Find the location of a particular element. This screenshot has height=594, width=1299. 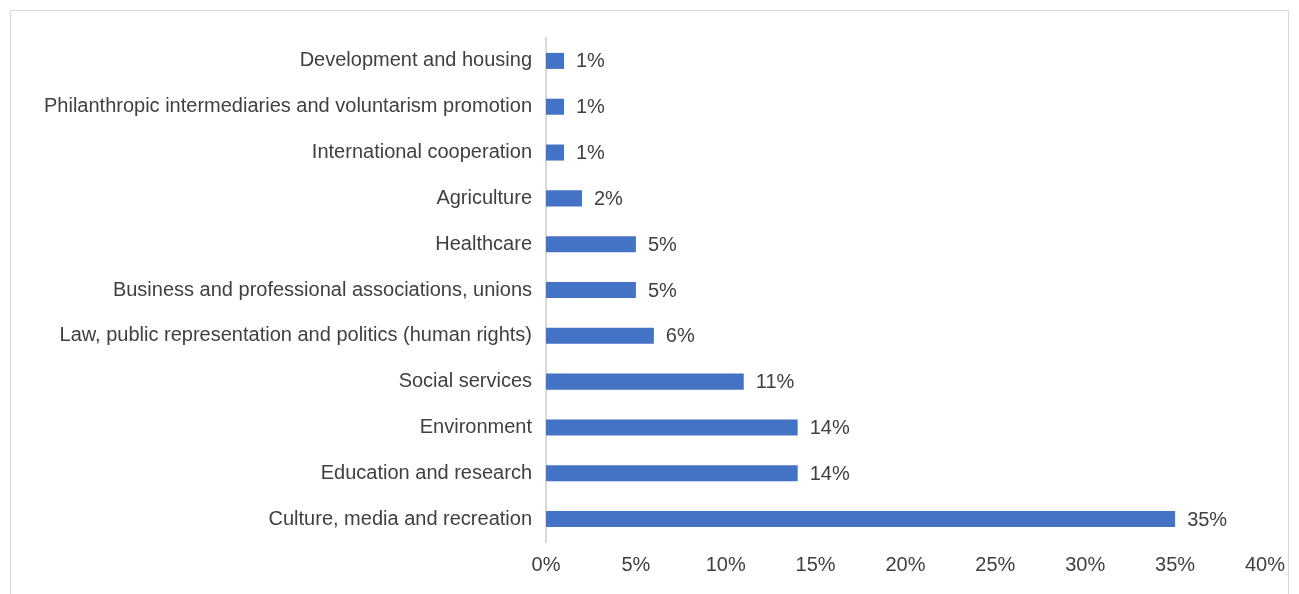

x-tick-label: 35% is located at coordinates (1175, 563).